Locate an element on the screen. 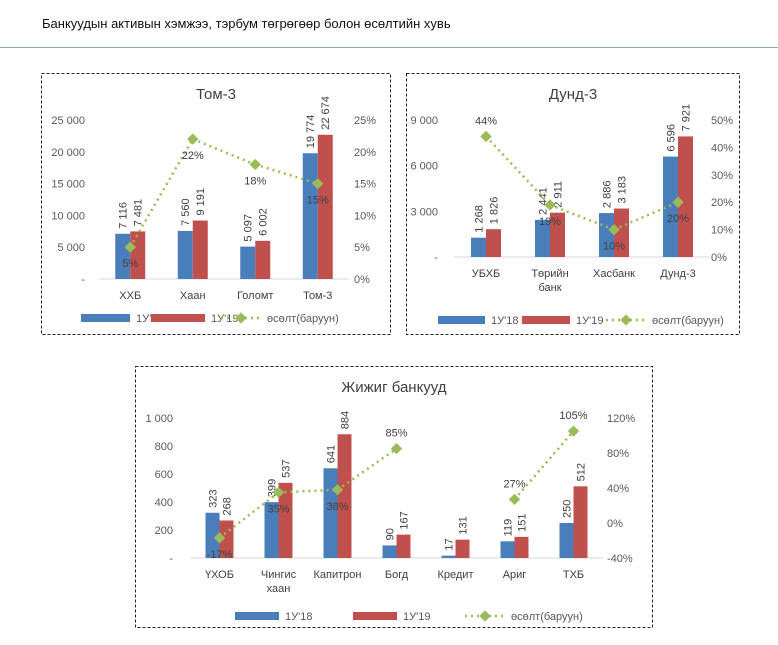  data-label: 6 596 is located at coordinates (672, 138).